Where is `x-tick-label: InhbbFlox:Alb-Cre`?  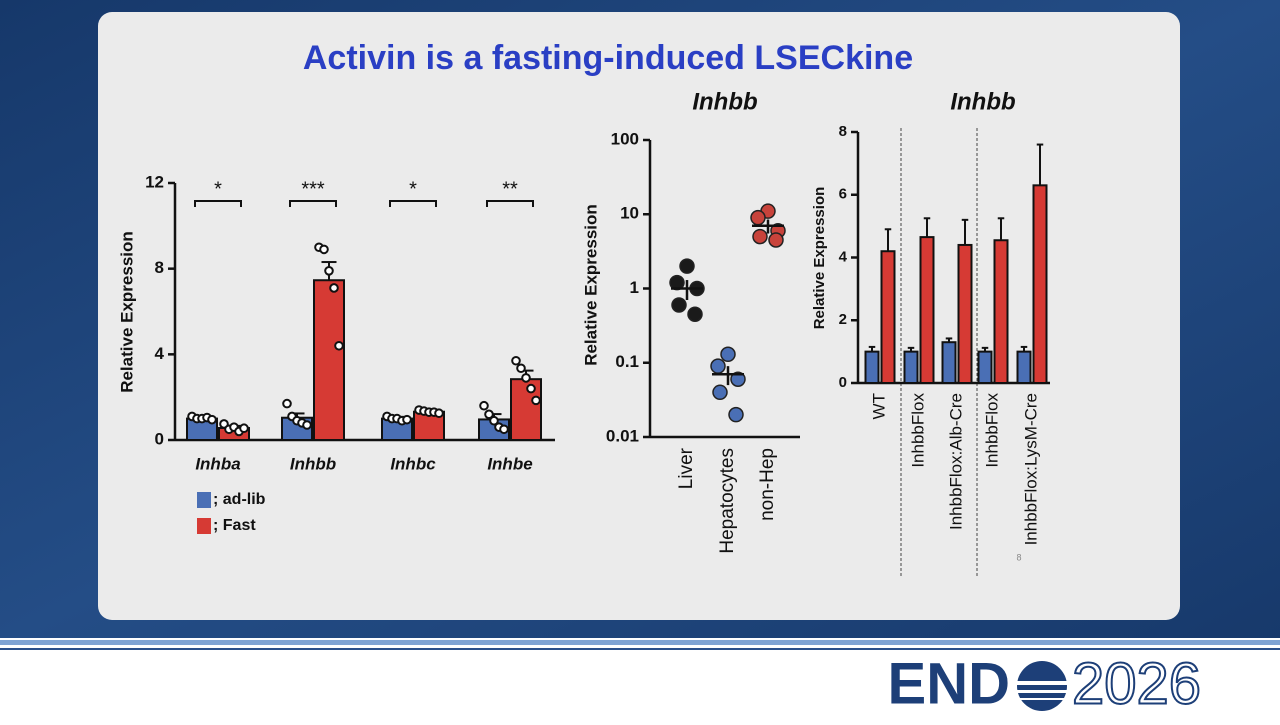
x-tick-label: InhbbFlox:Alb-Cre is located at coordinates (955, 461).